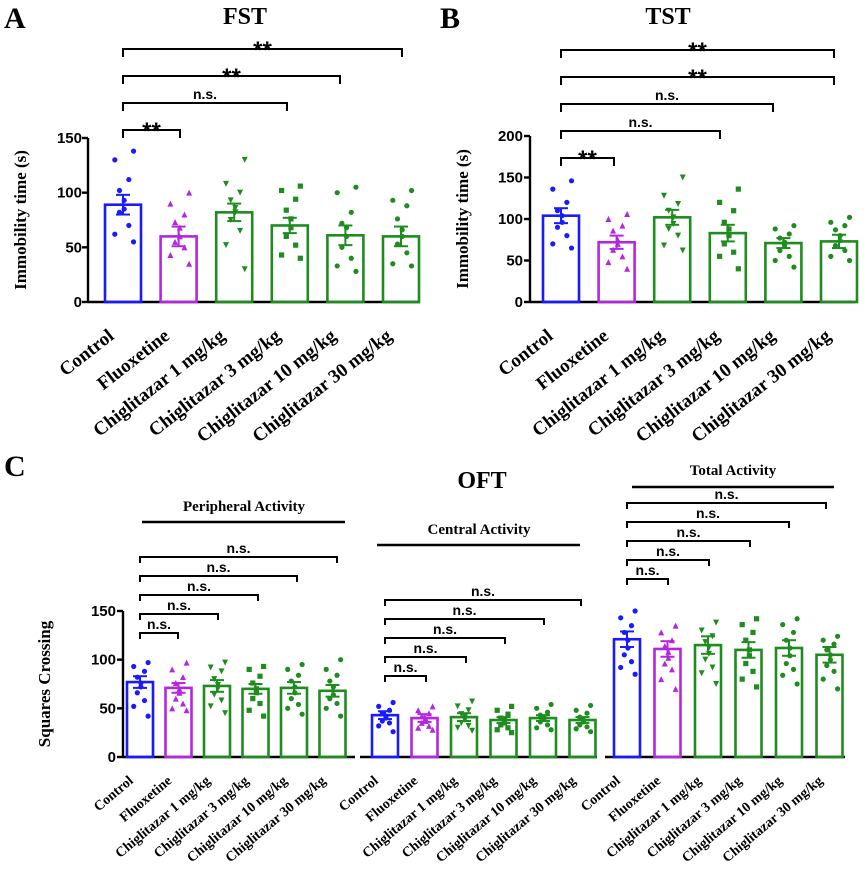  Describe the element at coordinates (44, 683) in the screenshot. I see `y-axis-label: Squares Crossing` at that location.